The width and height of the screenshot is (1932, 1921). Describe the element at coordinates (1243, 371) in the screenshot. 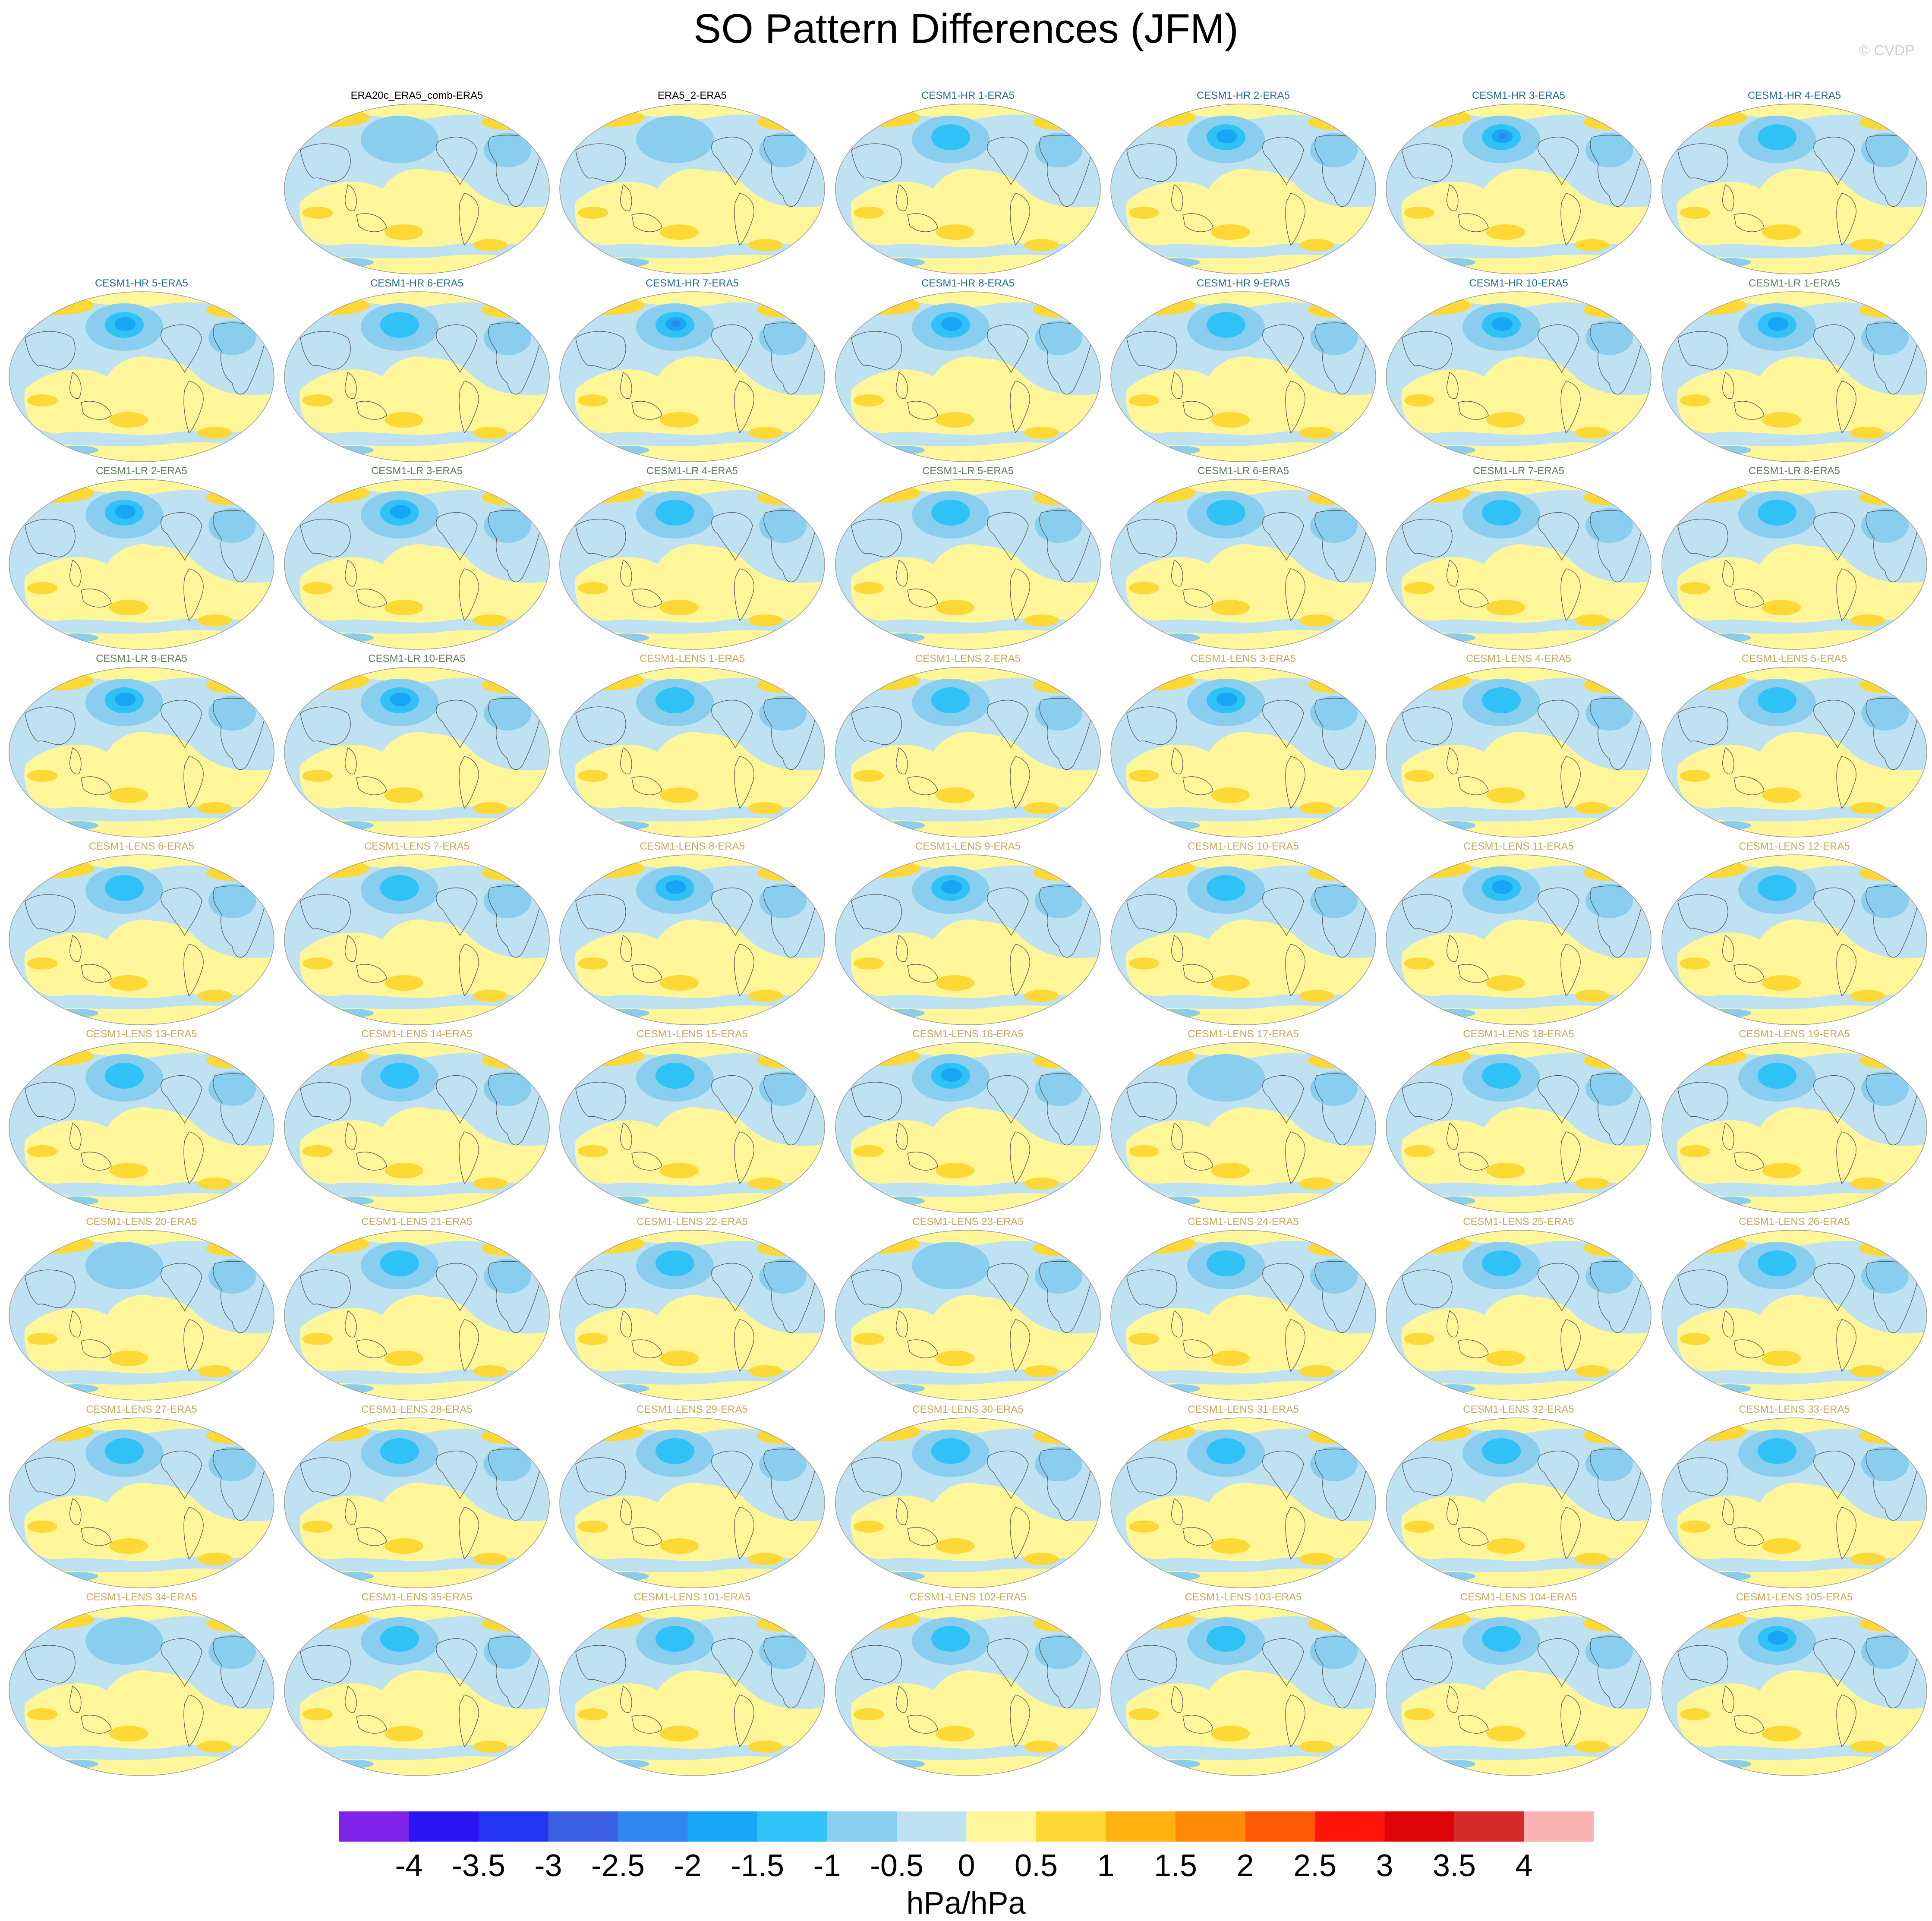

I see `map-panel: CESM1-HR 9-ERA5` at that location.